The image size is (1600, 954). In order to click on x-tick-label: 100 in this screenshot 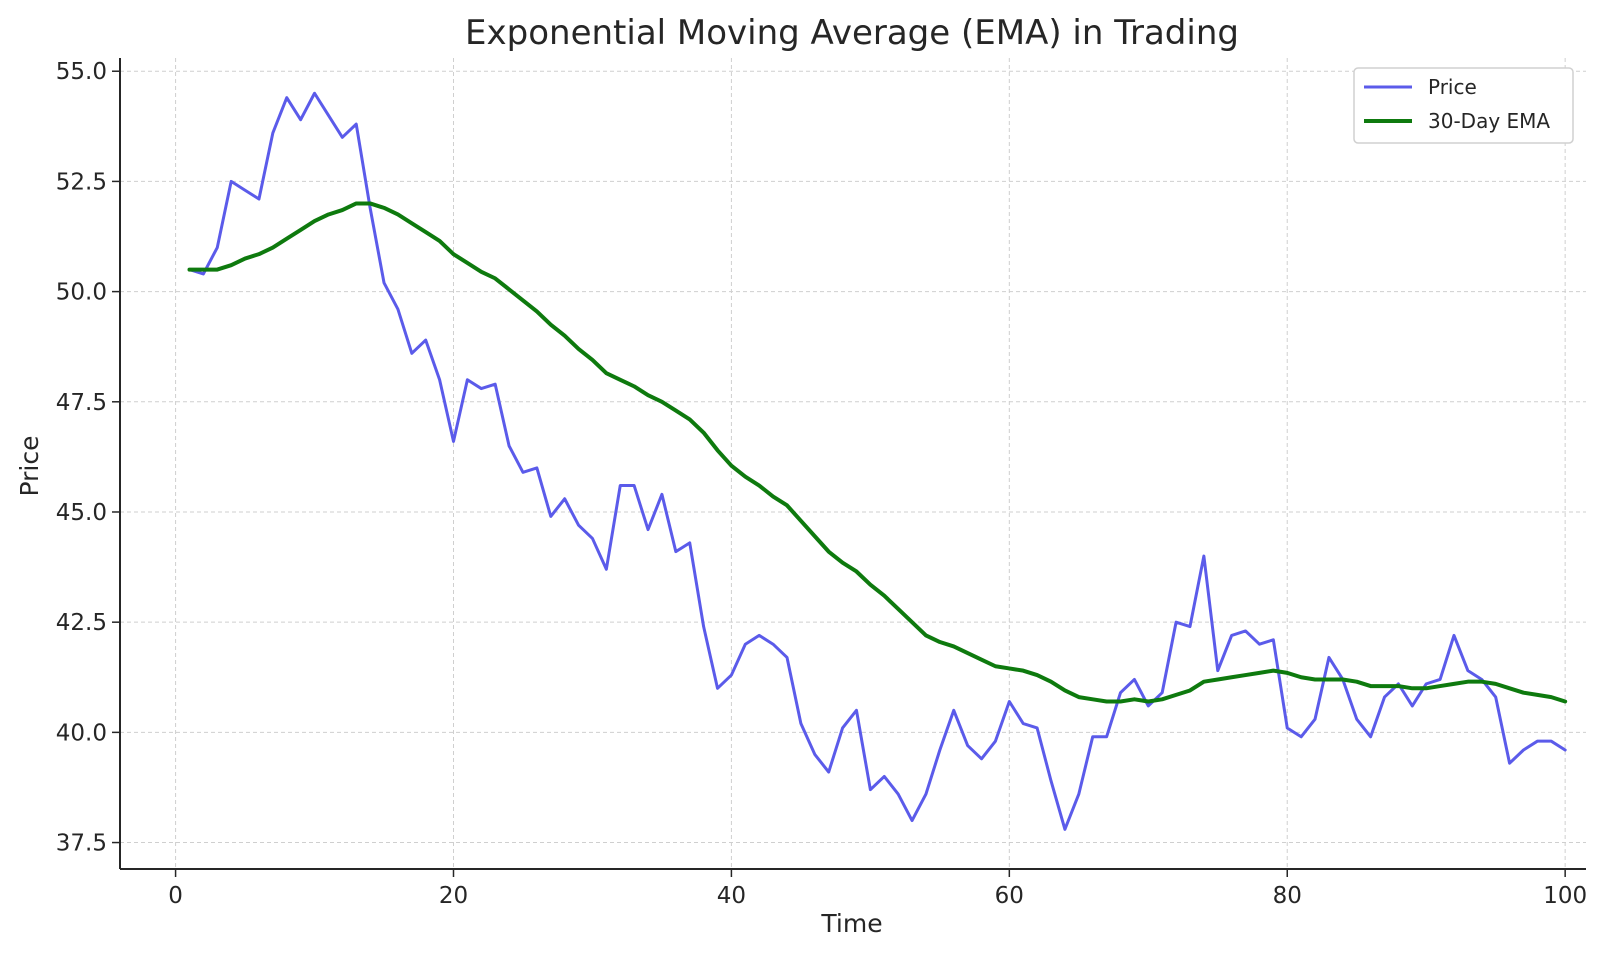, I will do `click(1565, 896)`.